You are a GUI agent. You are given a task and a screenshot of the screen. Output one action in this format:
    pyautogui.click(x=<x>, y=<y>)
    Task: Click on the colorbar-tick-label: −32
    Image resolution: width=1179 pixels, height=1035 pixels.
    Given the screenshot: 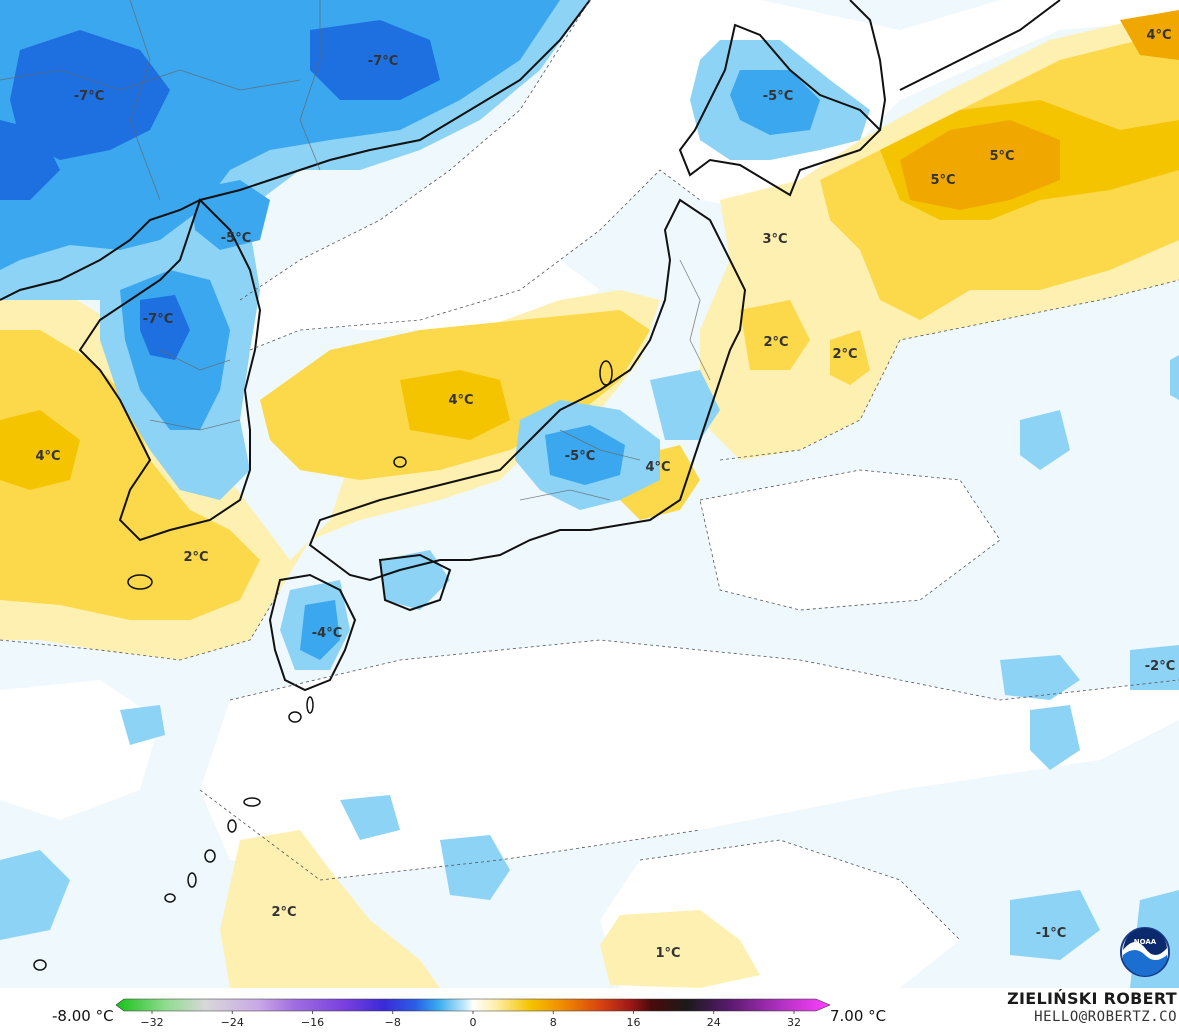 What is the action you would take?
    pyautogui.click(x=151, y=1022)
    